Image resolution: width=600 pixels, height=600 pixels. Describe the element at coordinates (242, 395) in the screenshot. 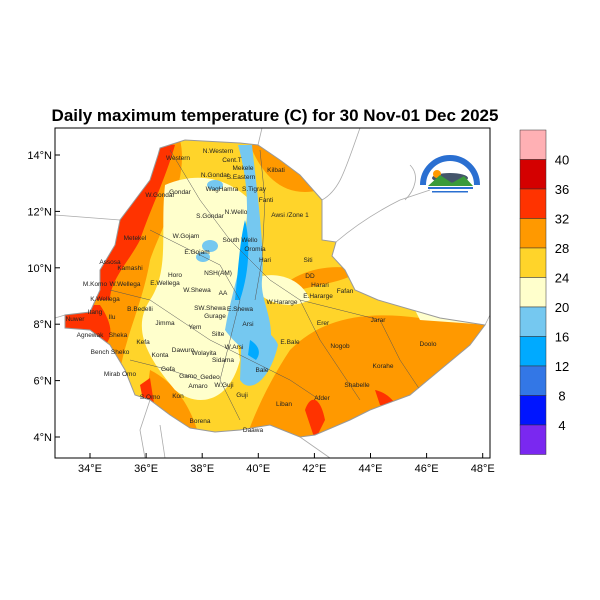

I see `region-label: Guji` at that location.